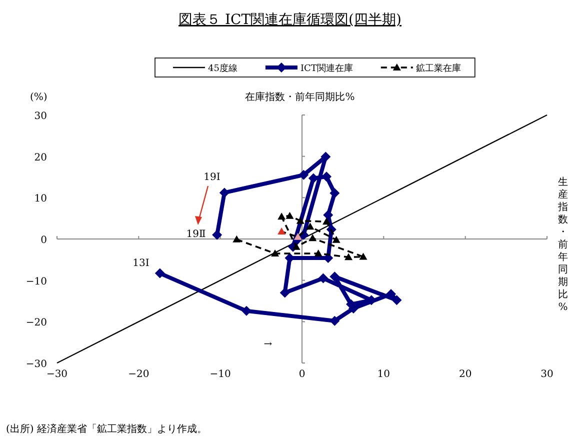 Image resolution: width=580 pixels, height=445 pixels. What do you see at coordinates (302, 374) in the screenshot?
I see `x-tick-label: 0` at bounding box center [302, 374].